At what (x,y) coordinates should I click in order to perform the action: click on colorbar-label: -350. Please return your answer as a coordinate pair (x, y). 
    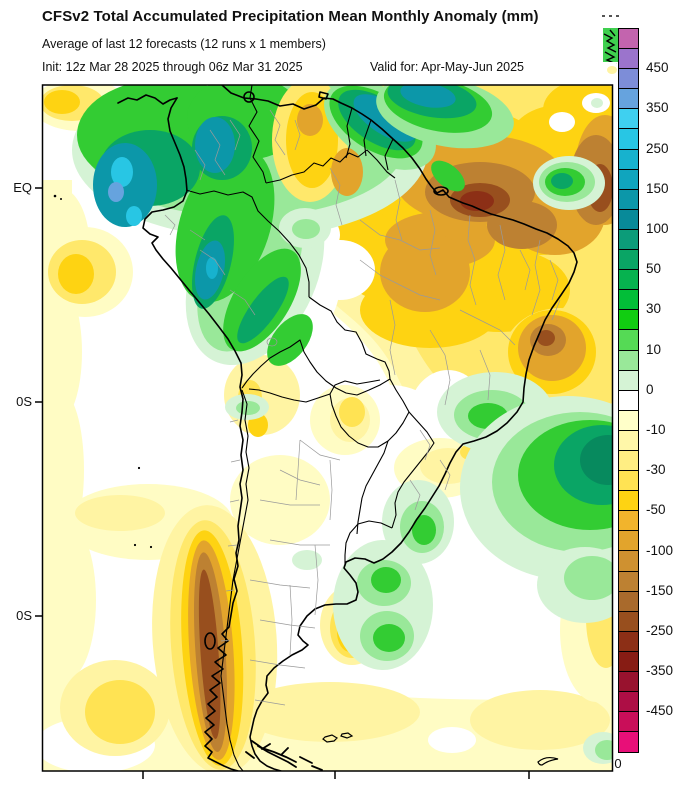
    Looking at the image, I should click on (660, 671).